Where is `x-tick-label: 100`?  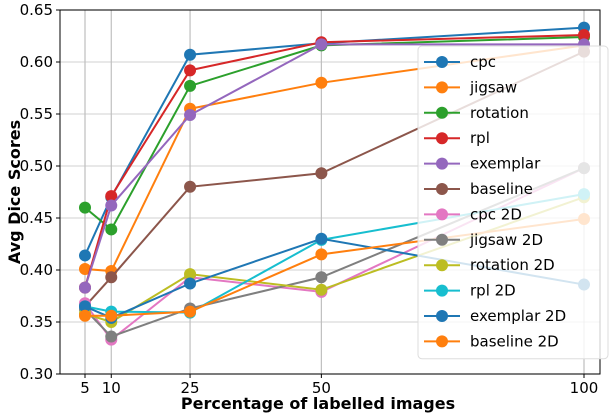
x-tick-label: 100 is located at coordinates (584, 388).